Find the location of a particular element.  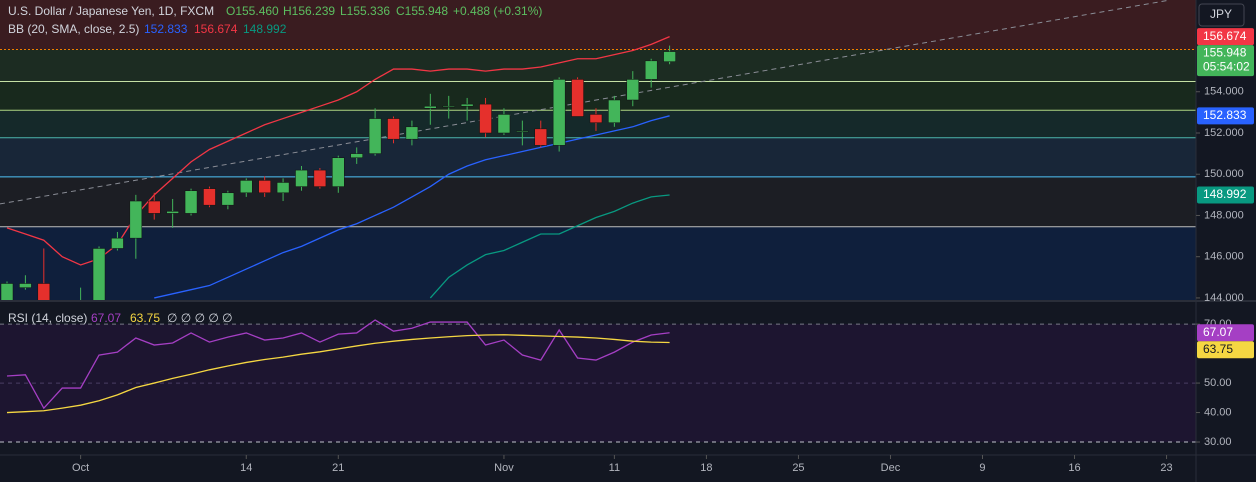

rsi-value: 67.07 is located at coordinates (106, 318).